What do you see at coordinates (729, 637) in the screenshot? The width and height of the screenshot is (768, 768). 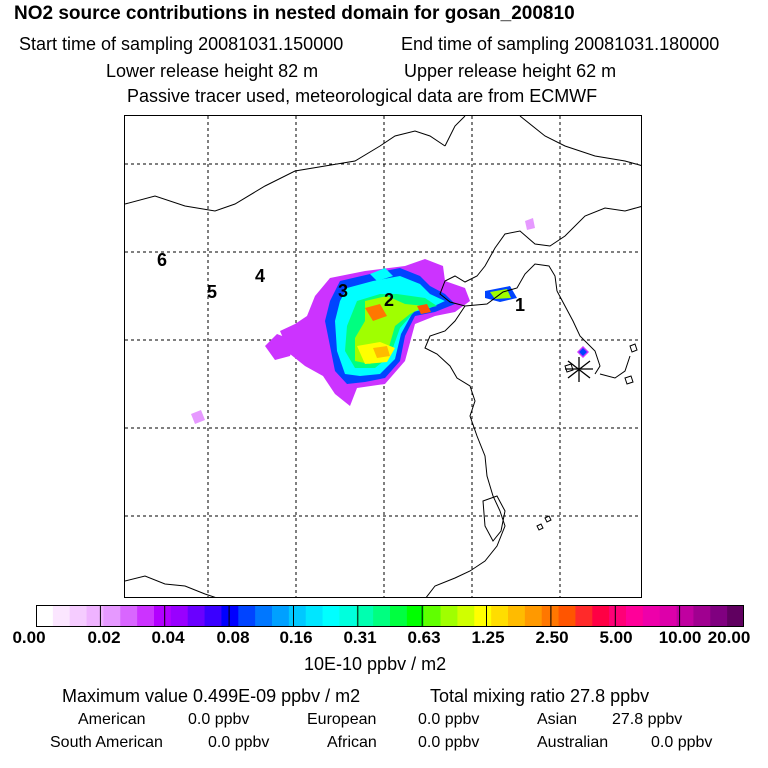 I see `tick-label: 20.00` at bounding box center [729, 637].